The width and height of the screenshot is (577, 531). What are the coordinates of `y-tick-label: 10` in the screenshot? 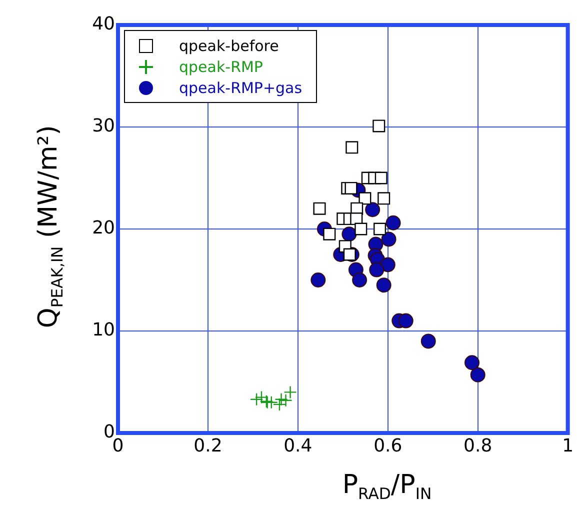 It's located at (103, 330).